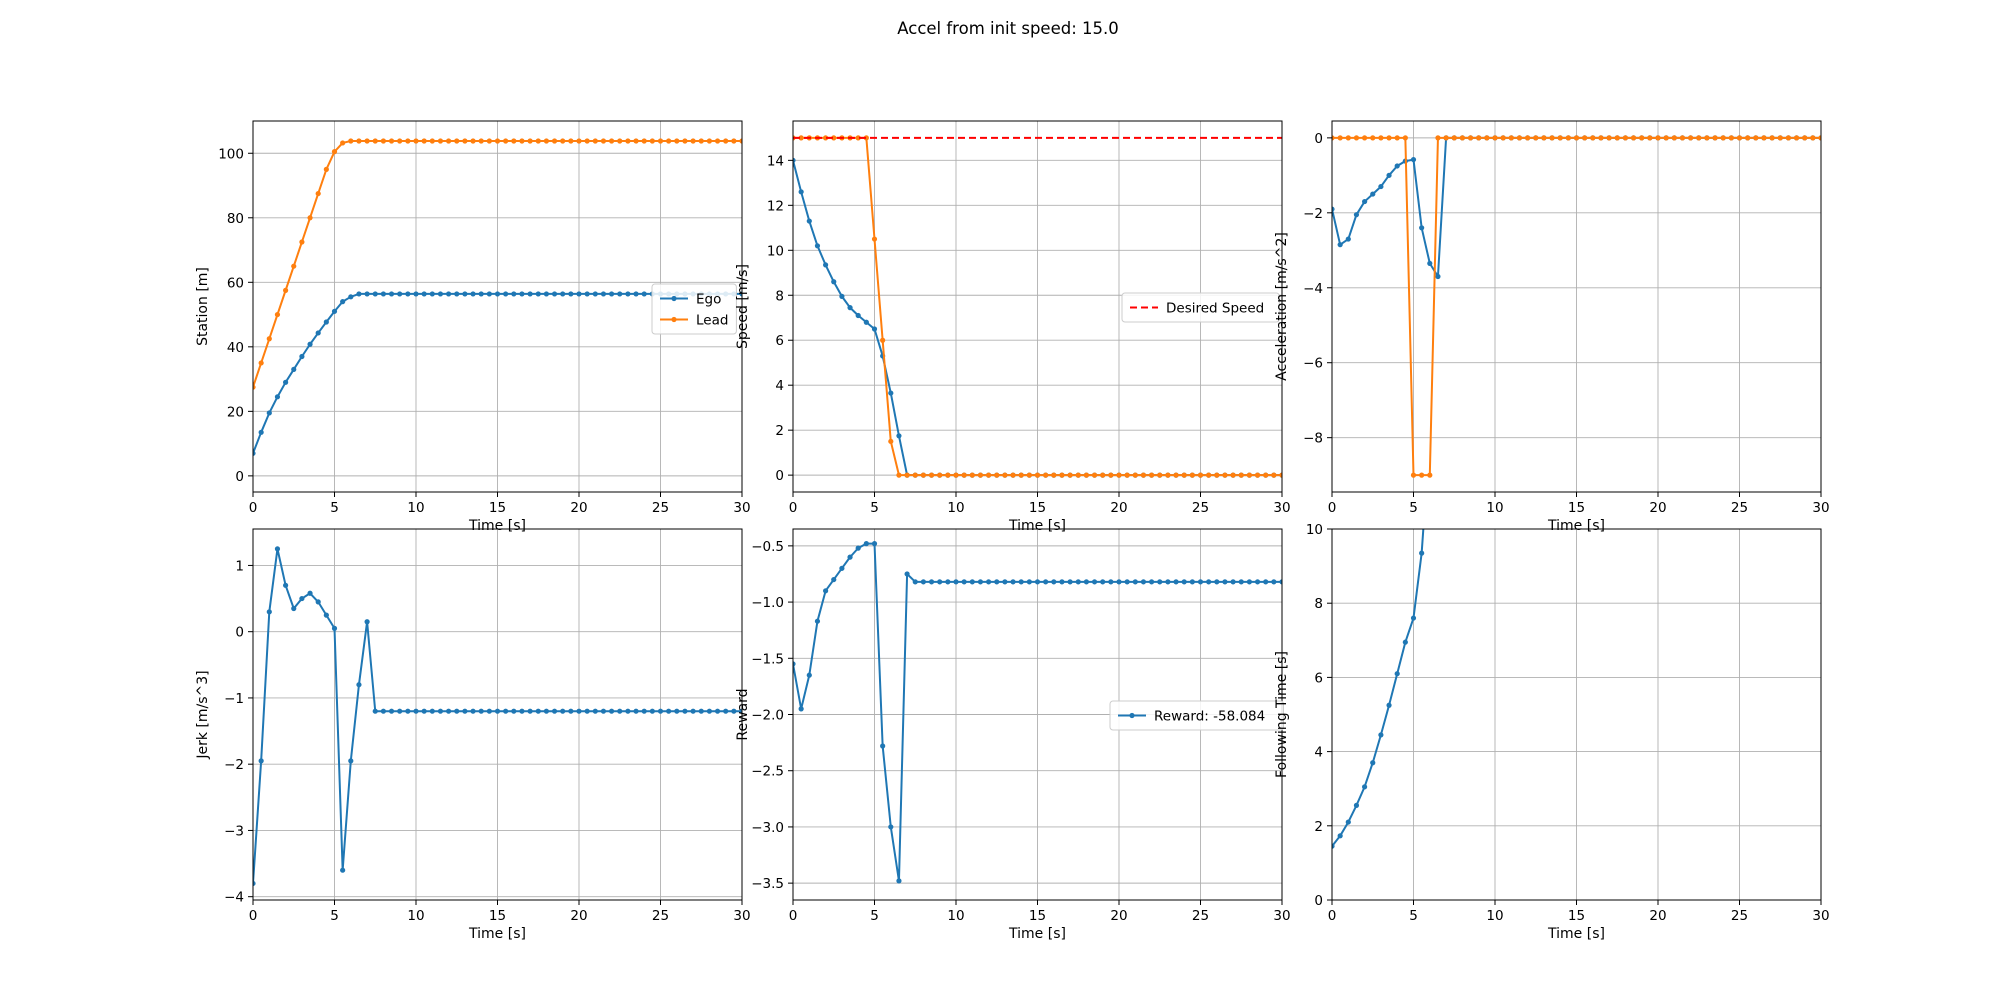 Image resolution: width=2000 pixels, height=1000 pixels. I want to click on legend-speed: Desired Speed, so click(1200, 307).